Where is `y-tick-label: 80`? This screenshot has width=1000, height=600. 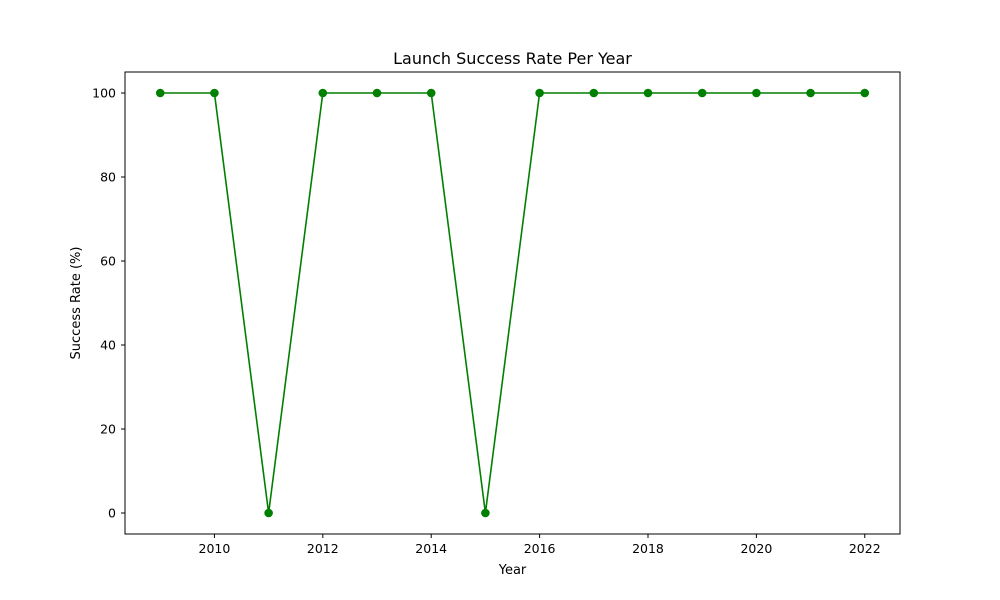 y-tick-label: 80 is located at coordinates (108, 177).